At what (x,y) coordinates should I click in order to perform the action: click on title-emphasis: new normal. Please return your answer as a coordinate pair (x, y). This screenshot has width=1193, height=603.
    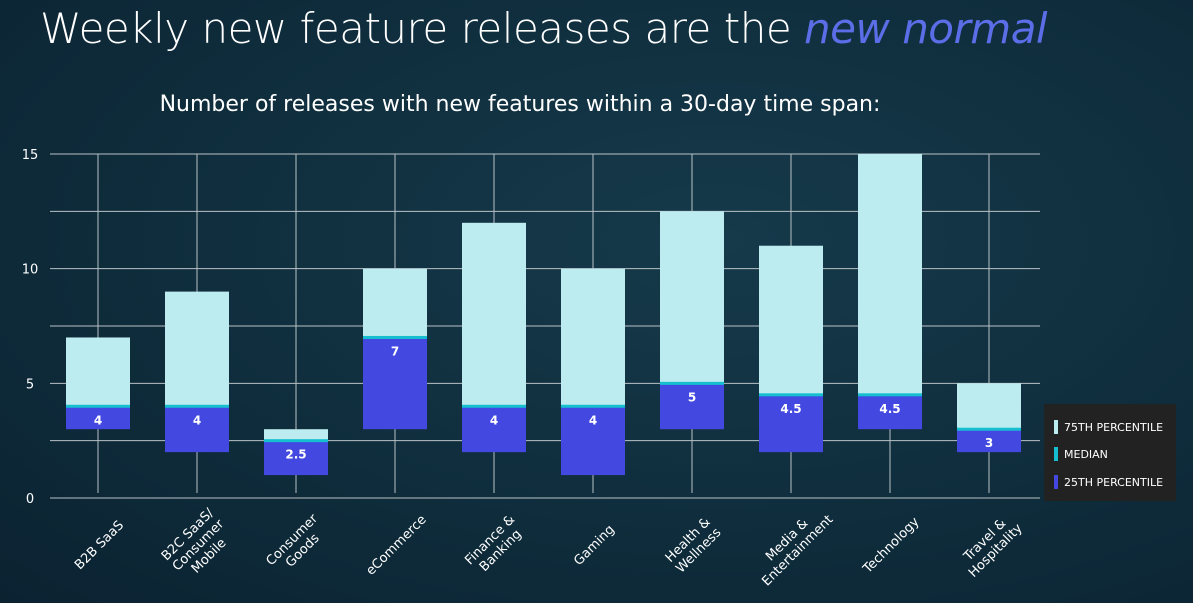
    Looking at the image, I should click on (926, 28).